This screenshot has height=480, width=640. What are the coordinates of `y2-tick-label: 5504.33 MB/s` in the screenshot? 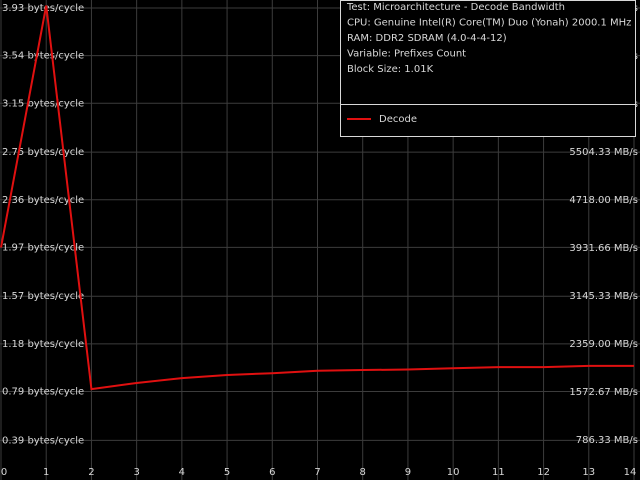 It's located at (603, 152).